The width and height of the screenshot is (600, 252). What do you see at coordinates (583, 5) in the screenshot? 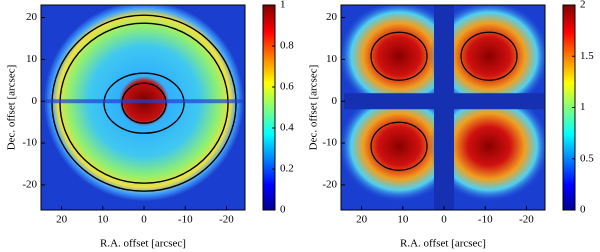
I see `colorbar-tick-label: 2` at bounding box center [583, 5].